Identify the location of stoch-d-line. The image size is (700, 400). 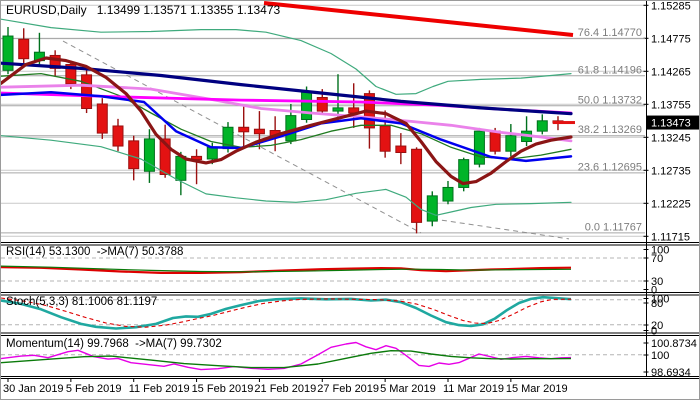
(286, 312).